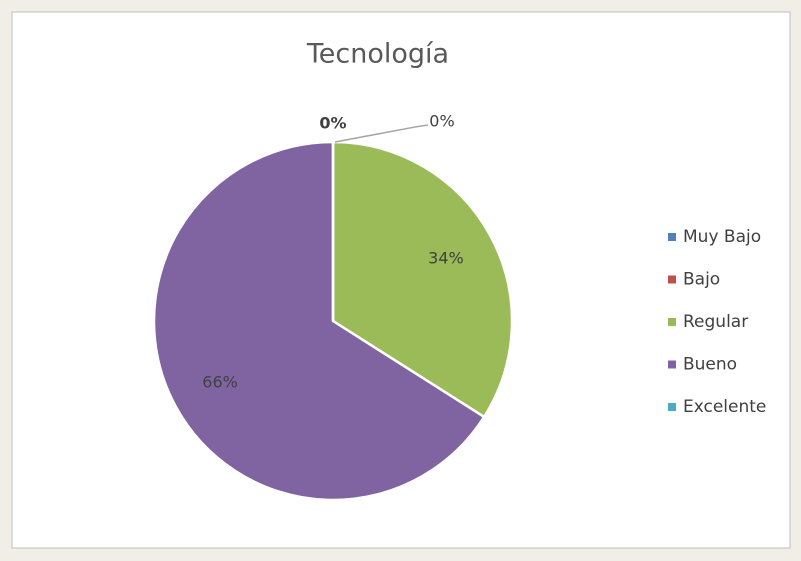  Describe the element at coordinates (446, 257) in the screenshot. I see `data-label: 34%` at that location.